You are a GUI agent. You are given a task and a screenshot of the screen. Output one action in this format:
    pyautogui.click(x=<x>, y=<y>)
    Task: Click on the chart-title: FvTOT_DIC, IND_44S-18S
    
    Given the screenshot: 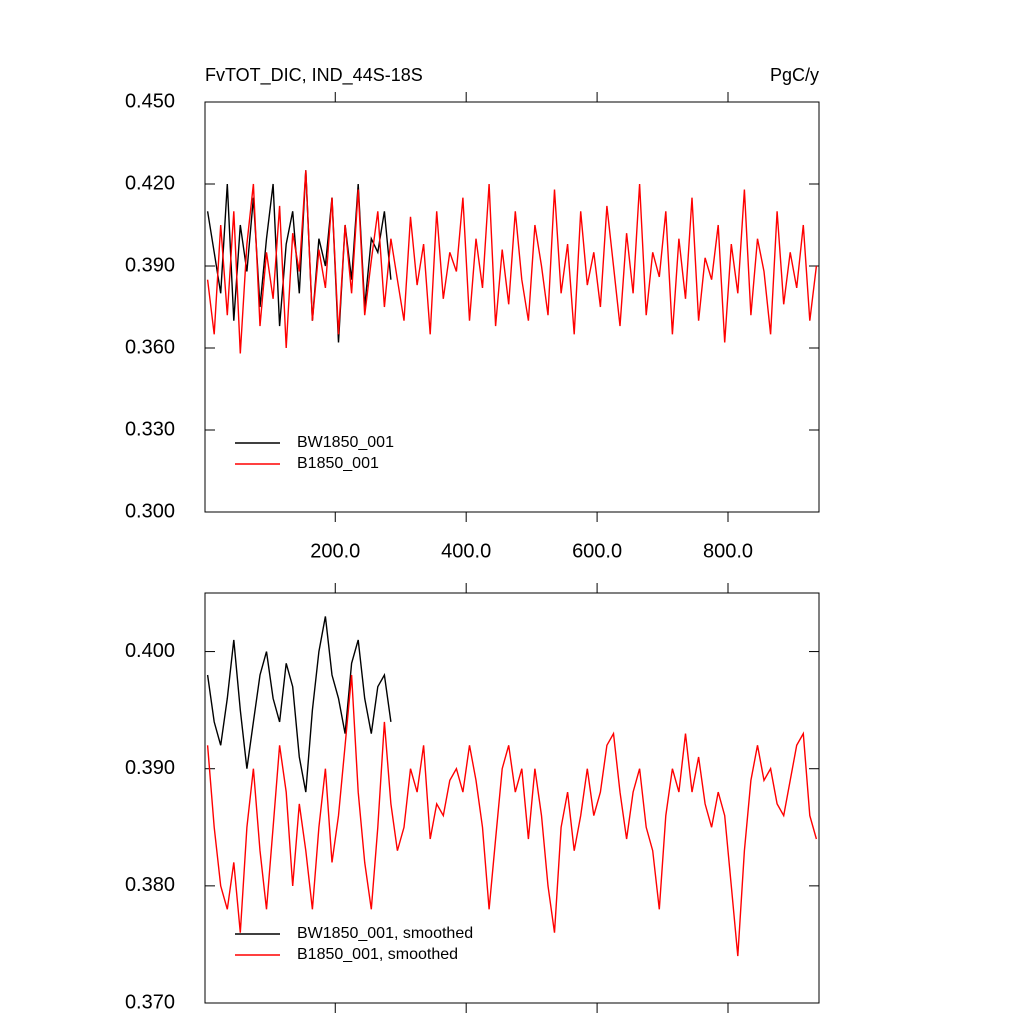 What is the action you would take?
    pyautogui.click(x=314, y=75)
    